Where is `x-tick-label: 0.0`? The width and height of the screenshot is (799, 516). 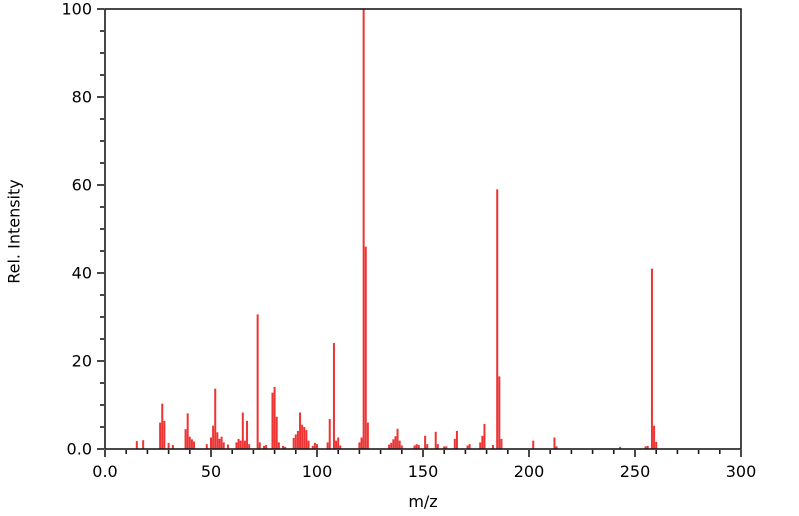 x-tick-label: 0.0 is located at coordinates (104, 471).